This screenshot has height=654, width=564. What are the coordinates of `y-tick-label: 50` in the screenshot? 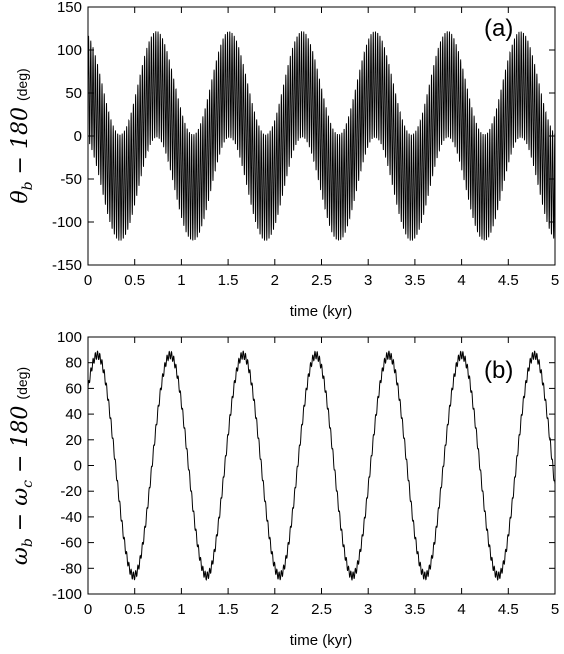 It's located at (73, 93).